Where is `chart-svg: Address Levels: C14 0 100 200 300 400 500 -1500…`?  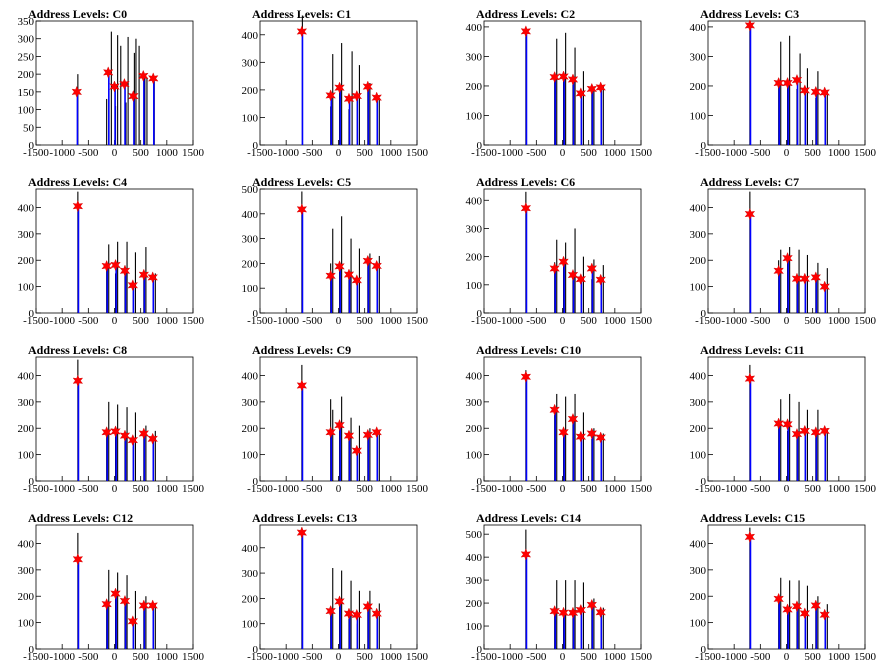 chart-svg: Address Levels: C14 0 100 200 300 400 500 -1500… is located at coordinates (559, 587).